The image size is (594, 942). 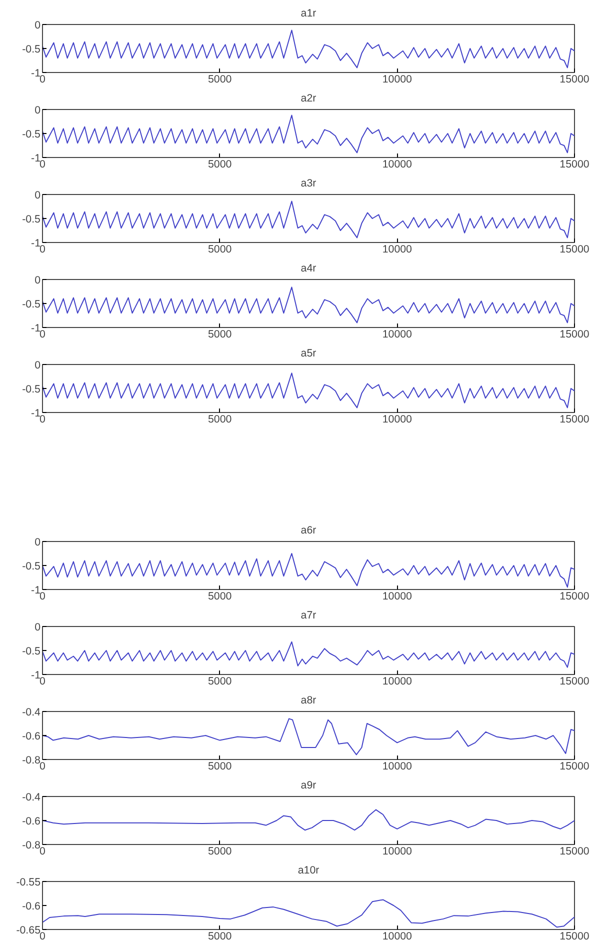 What do you see at coordinates (308, 98) in the screenshot?
I see `chart-title: a2r` at bounding box center [308, 98].